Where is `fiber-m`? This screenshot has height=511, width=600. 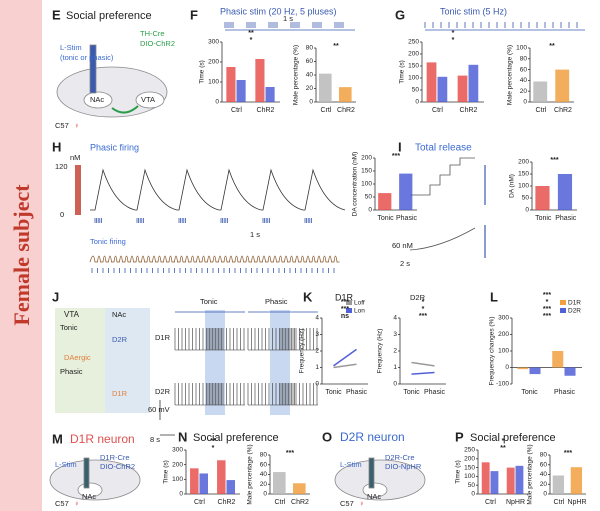
fiber-m is located at coordinates (86, 473).